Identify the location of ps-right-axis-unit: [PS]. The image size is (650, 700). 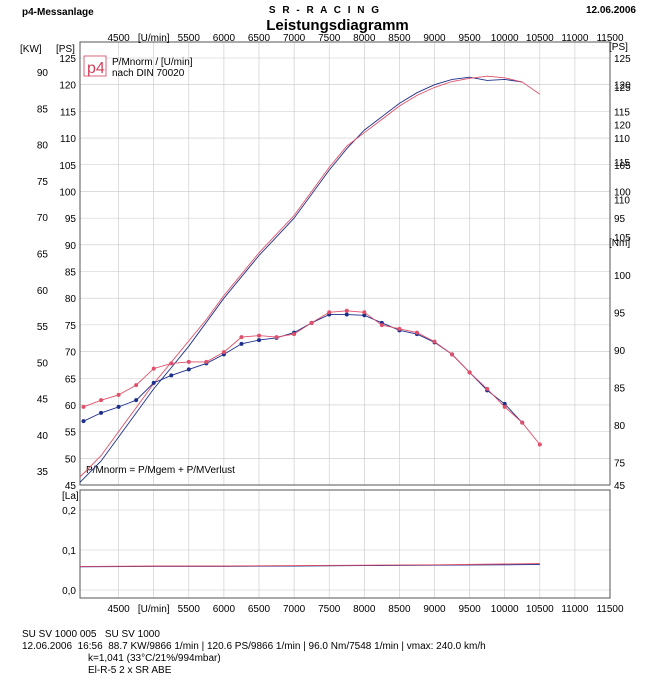
(618, 47).